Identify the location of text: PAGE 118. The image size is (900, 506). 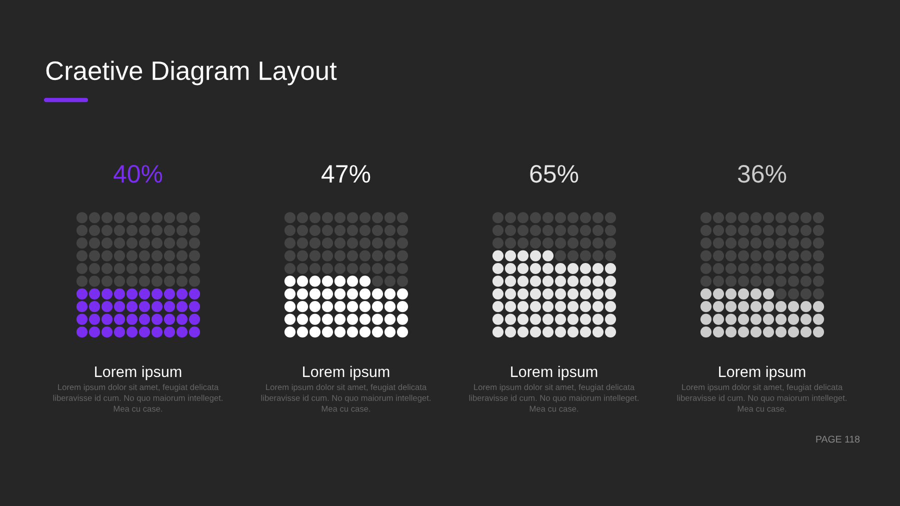
(838, 439).